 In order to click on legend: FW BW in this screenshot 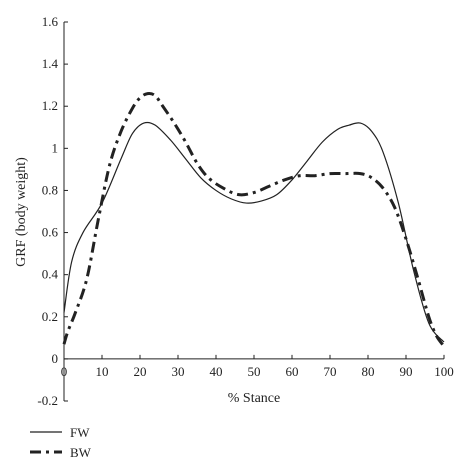, I will do `click(61, 442)`.